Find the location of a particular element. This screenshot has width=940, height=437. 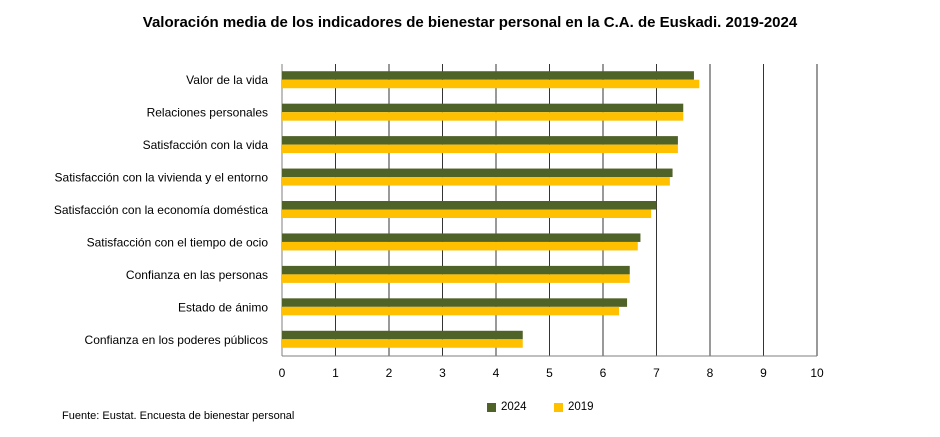

category-label: Valor de la vida is located at coordinates (227, 80).